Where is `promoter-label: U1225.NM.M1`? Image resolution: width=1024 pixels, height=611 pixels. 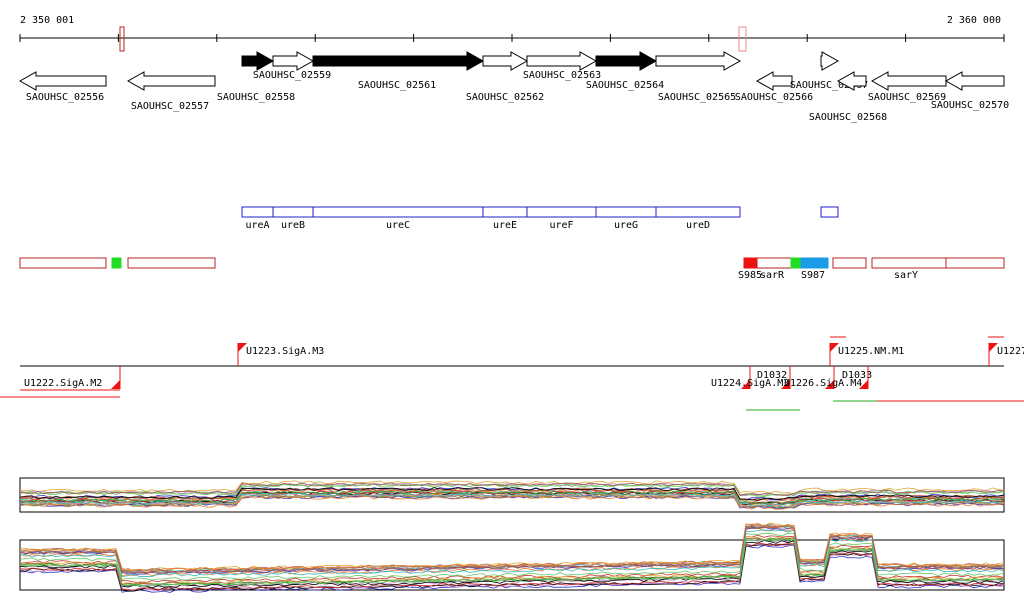 promoter-label: U1225.NM.M1 is located at coordinates (871, 351).